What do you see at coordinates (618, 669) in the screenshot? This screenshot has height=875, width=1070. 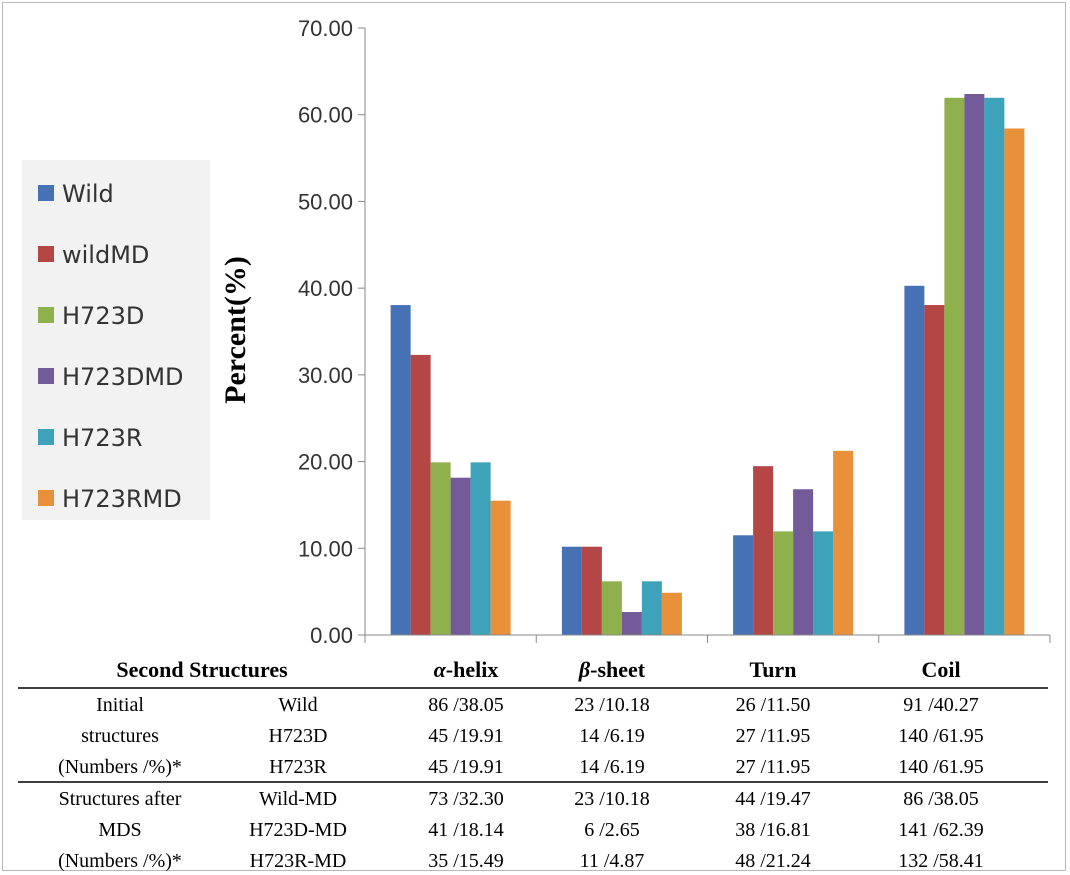 I see `table-header-text: -sheet` at bounding box center [618, 669].